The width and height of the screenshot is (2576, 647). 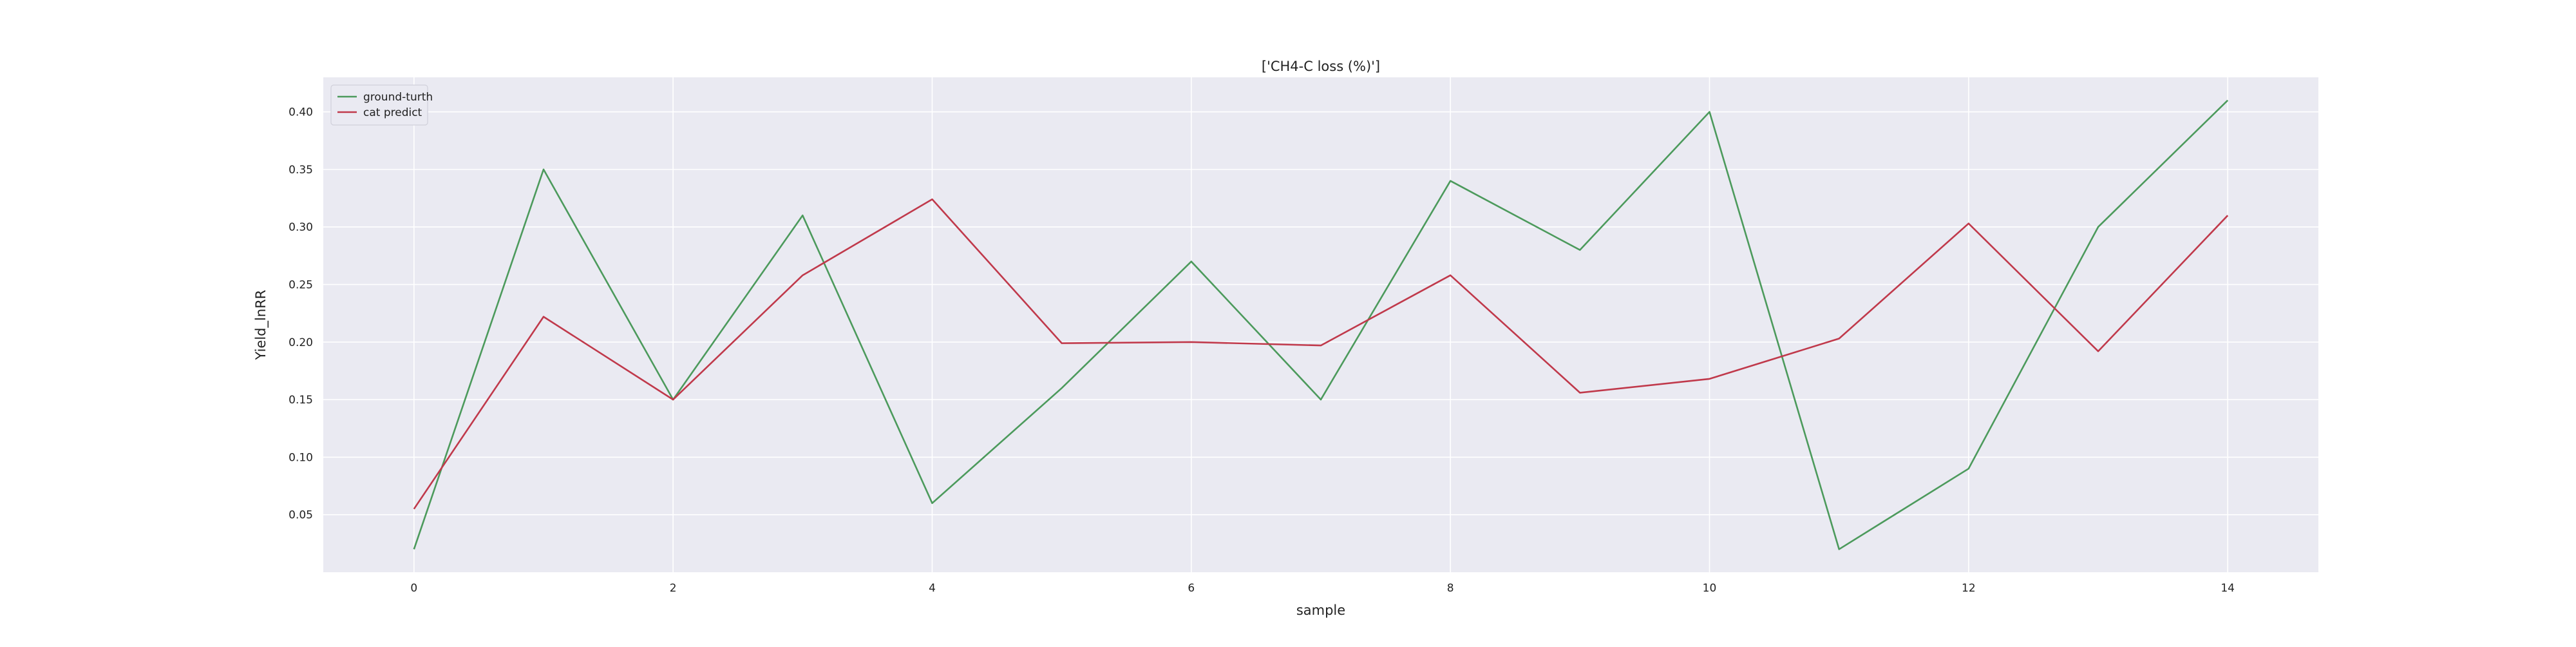 What do you see at coordinates (301, 400) in the screenshot?
I see `y-tick-label: 0.15` at bounding box center [301, 400].